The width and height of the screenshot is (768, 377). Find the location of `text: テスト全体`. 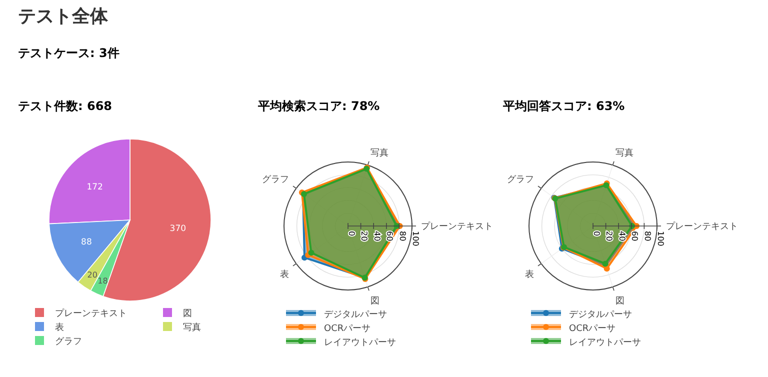

text: テスト全体 is located at coordinates (63, 16).